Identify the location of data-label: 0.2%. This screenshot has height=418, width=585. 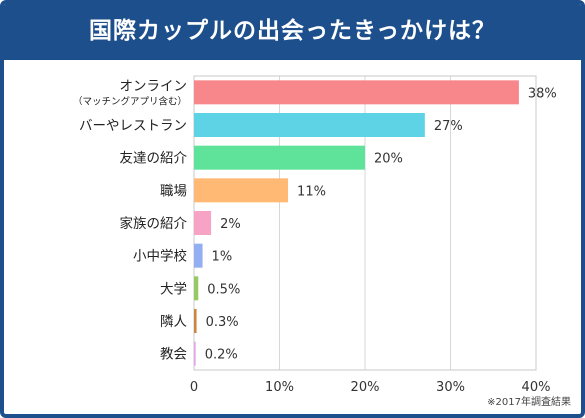
(221, 355).